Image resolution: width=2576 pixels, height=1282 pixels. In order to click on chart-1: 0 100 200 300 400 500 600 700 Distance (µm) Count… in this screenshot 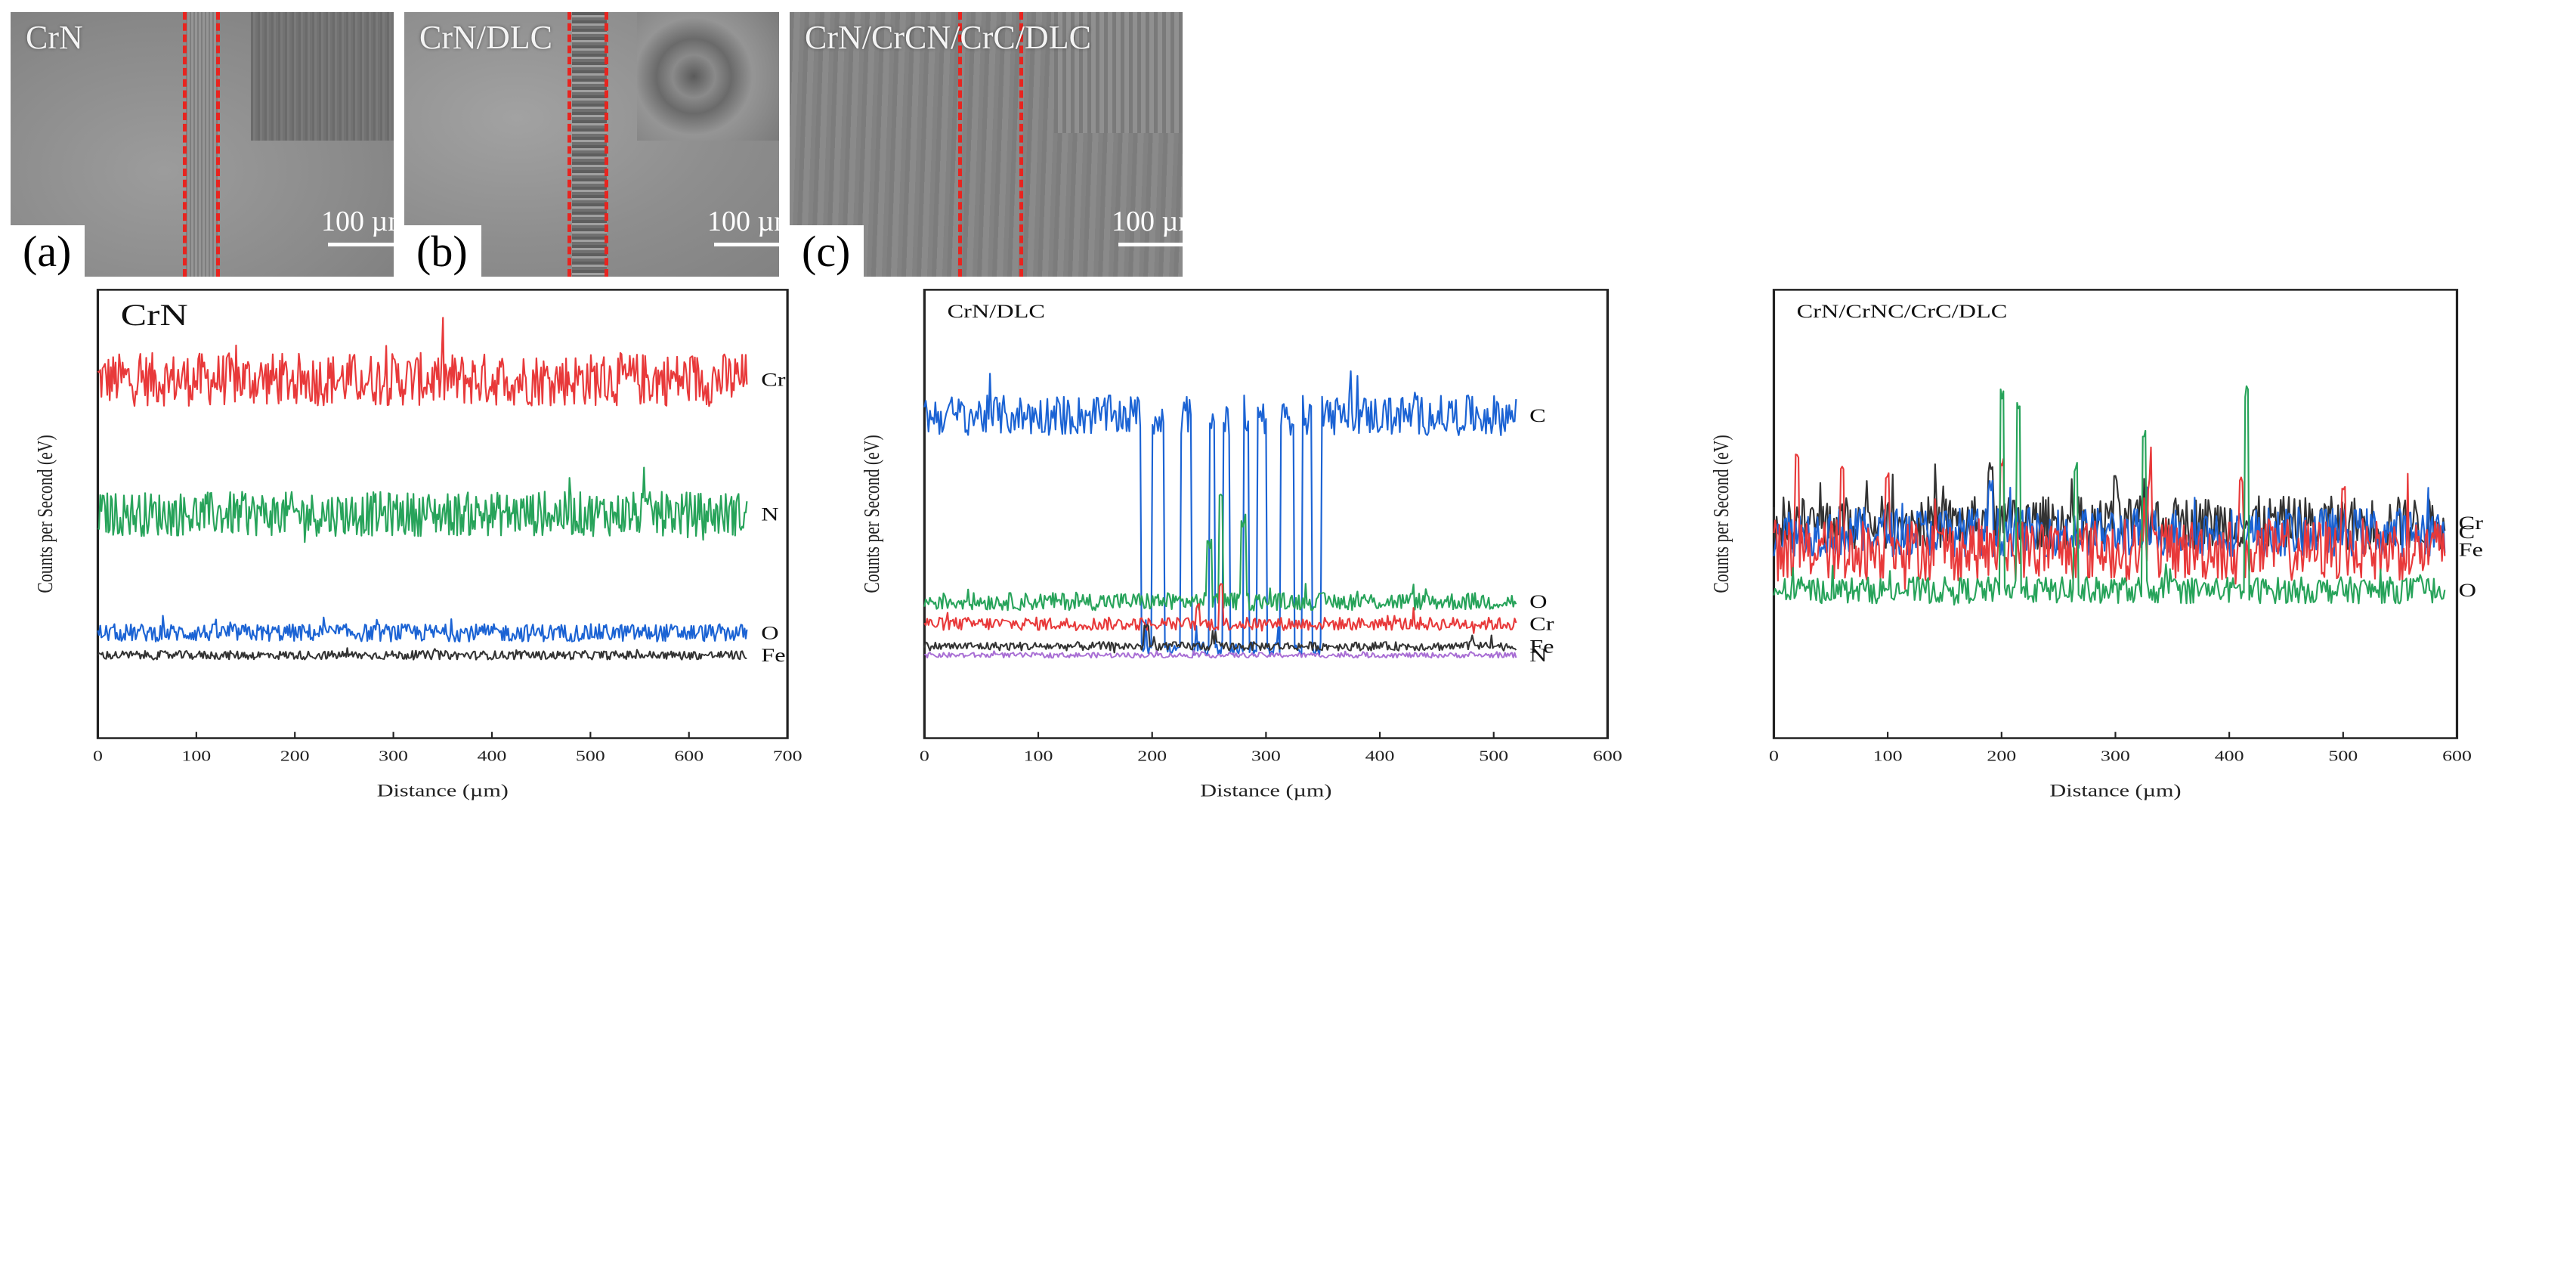, I will do `click(418, 544)`.